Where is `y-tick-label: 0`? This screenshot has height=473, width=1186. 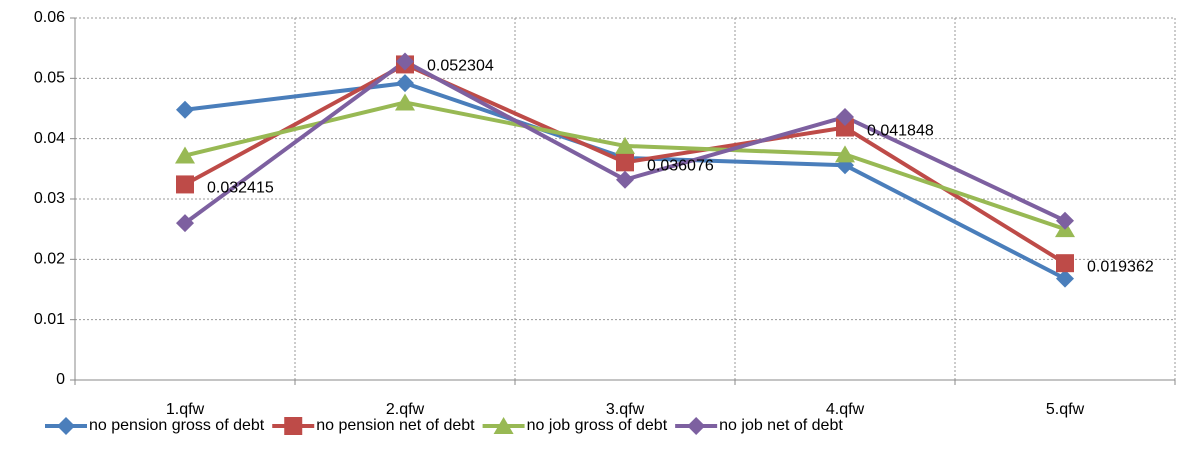 y-tick-label: 0 is located at coordinates (60, 379).